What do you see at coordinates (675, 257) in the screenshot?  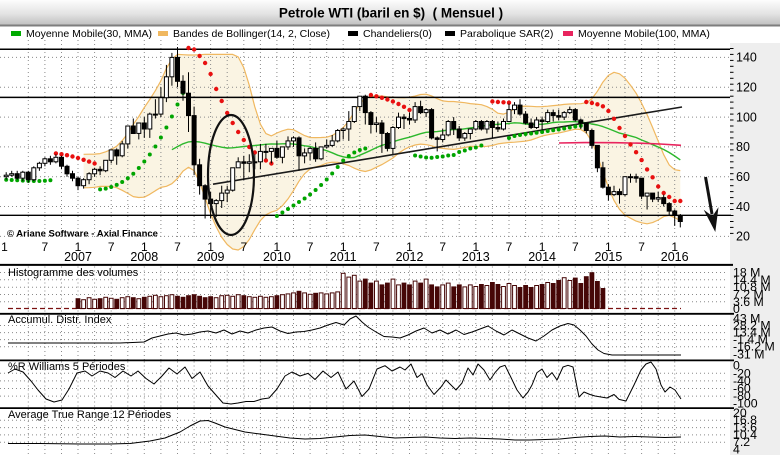 I see `svg-text: 2016` at bounding box center [675, 257].